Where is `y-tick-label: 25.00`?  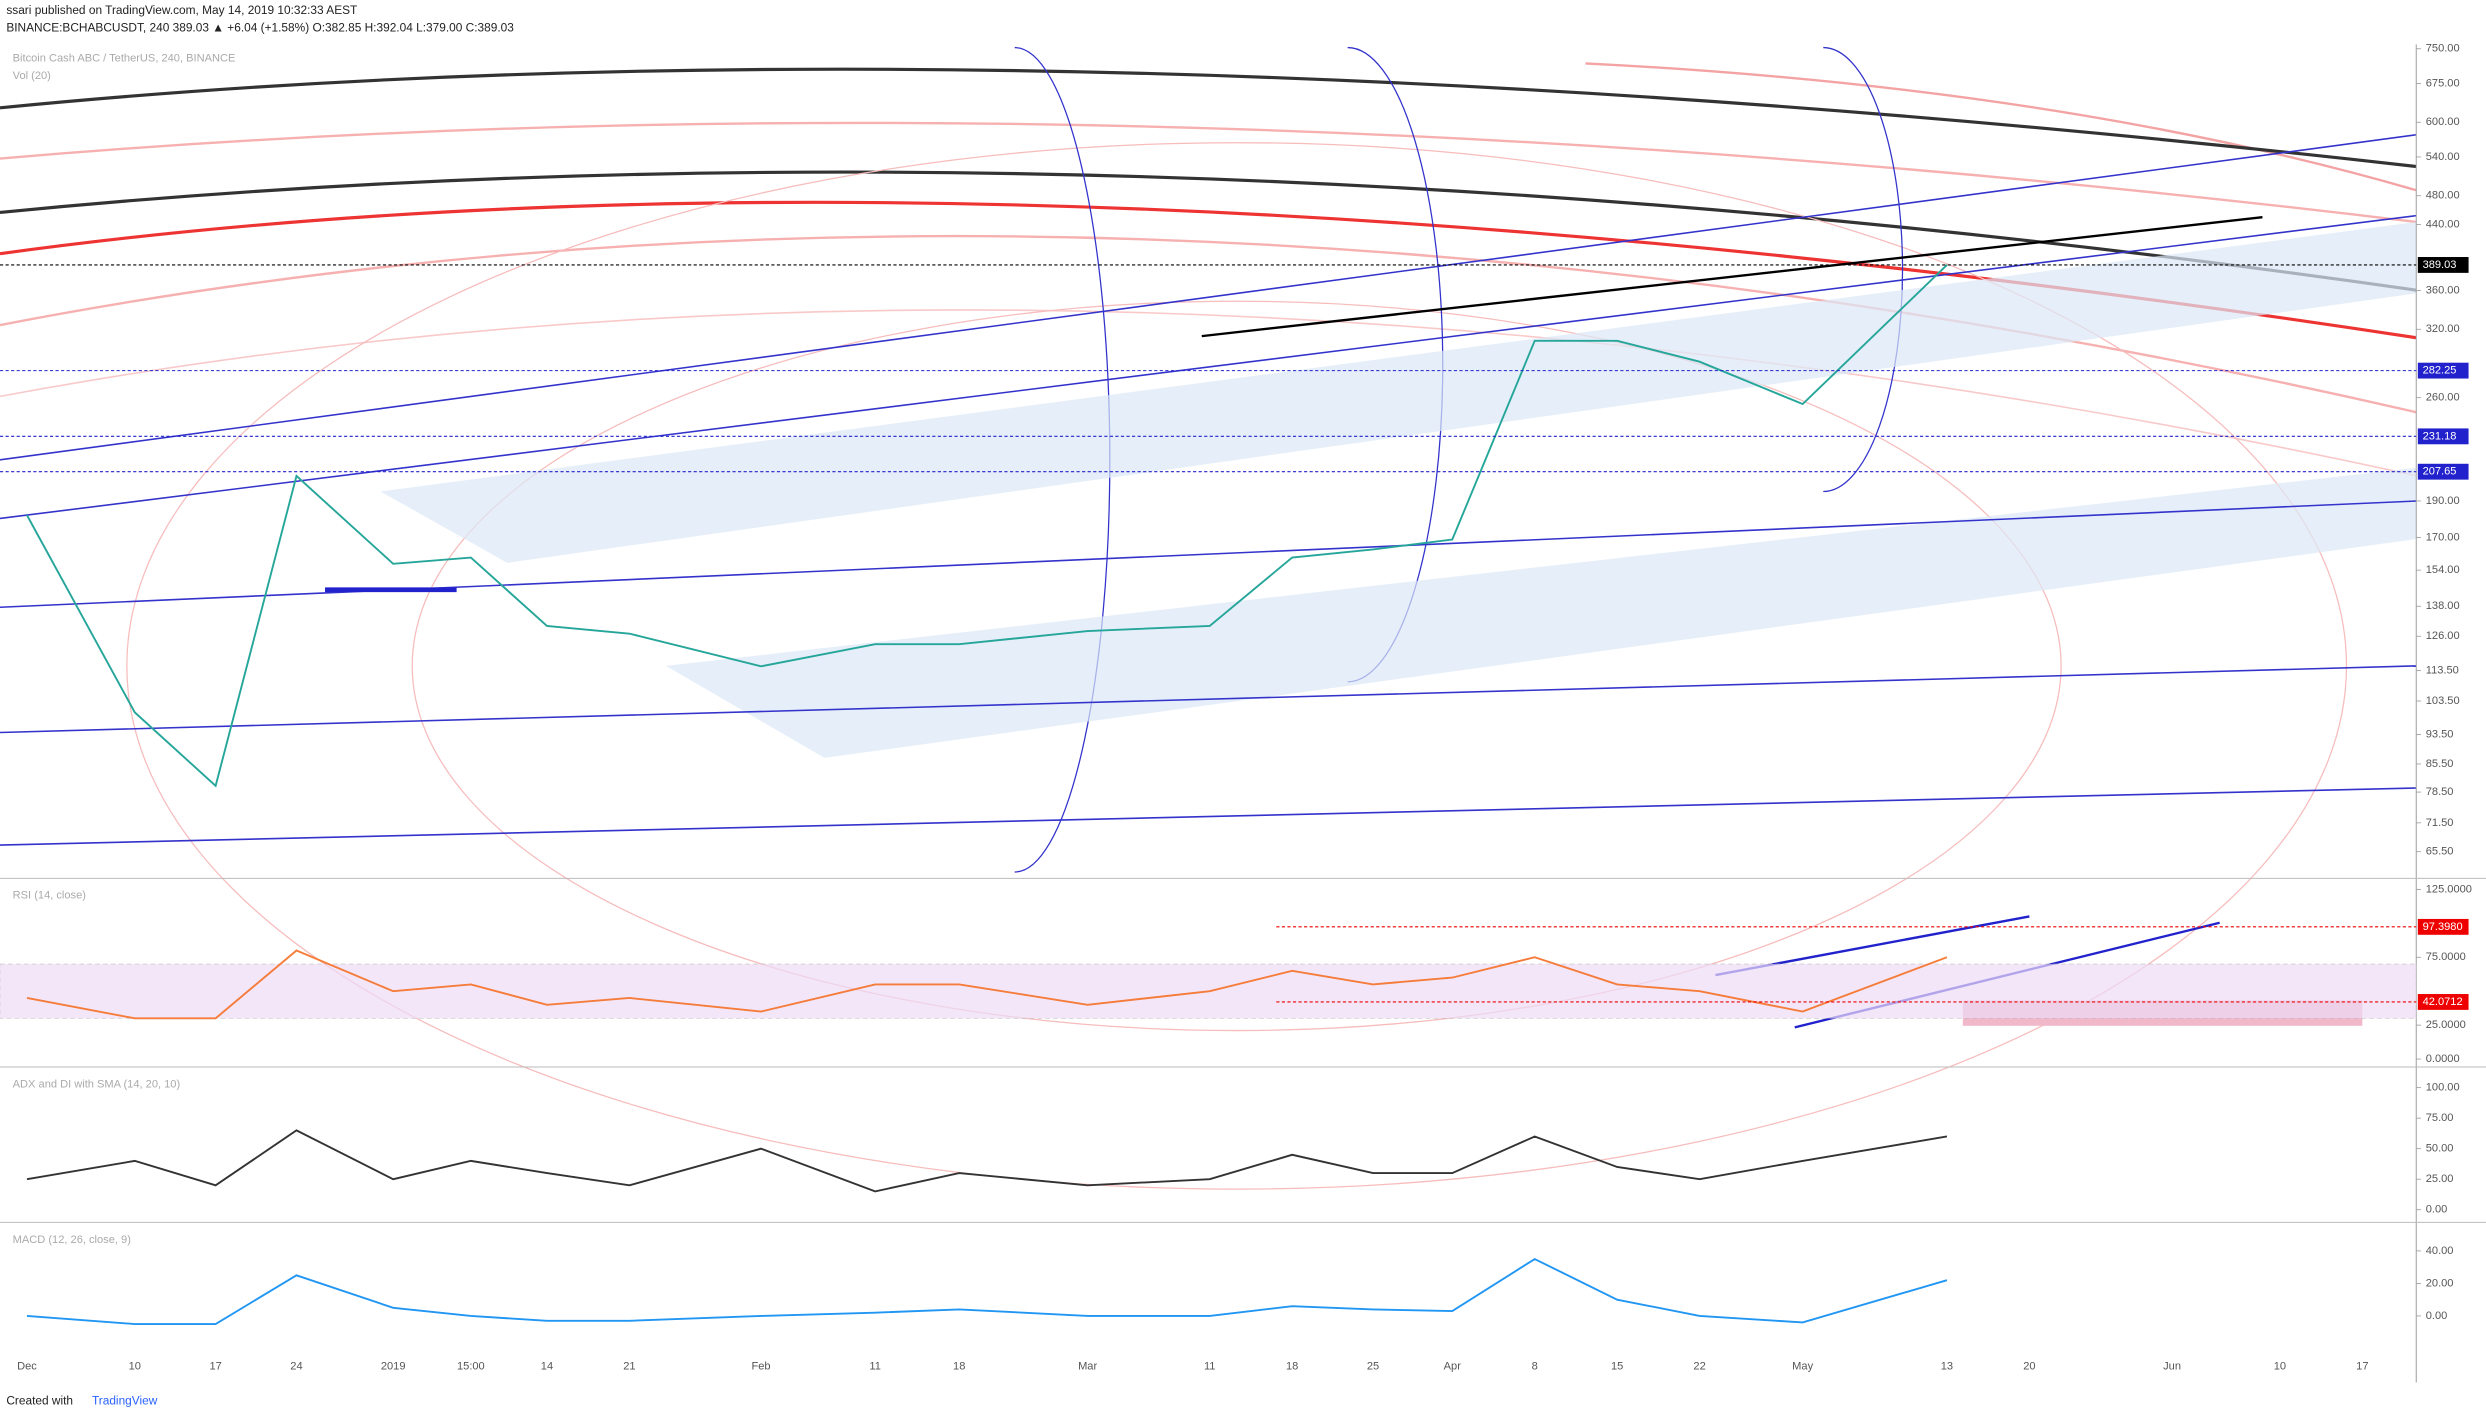 y-tick-label: 25.00 is located at coordinates (2440, 1179).